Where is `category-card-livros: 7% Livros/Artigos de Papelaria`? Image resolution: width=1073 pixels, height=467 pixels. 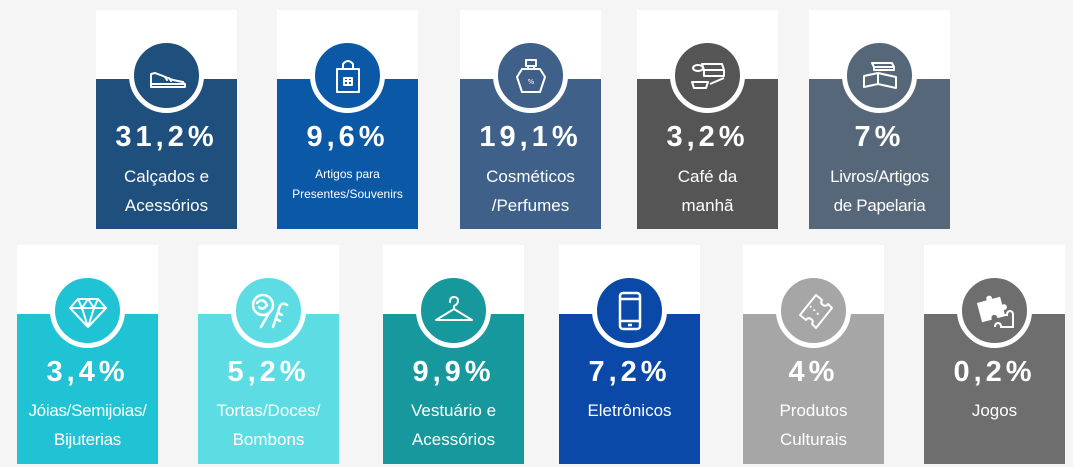
category-card-livros: 7% Livros/Artigos de Papelaria is located at coordinates (879, 119).